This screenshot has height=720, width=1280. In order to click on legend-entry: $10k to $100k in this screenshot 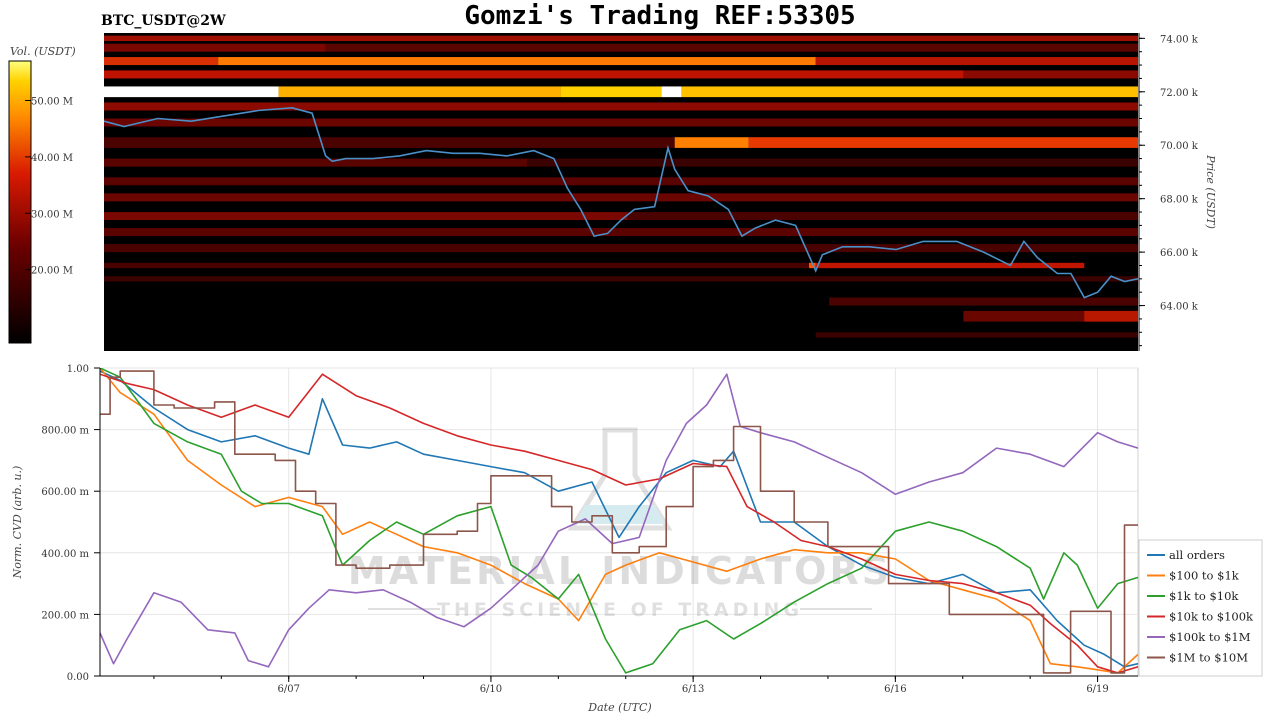, I will do `click(1211, 617)`.